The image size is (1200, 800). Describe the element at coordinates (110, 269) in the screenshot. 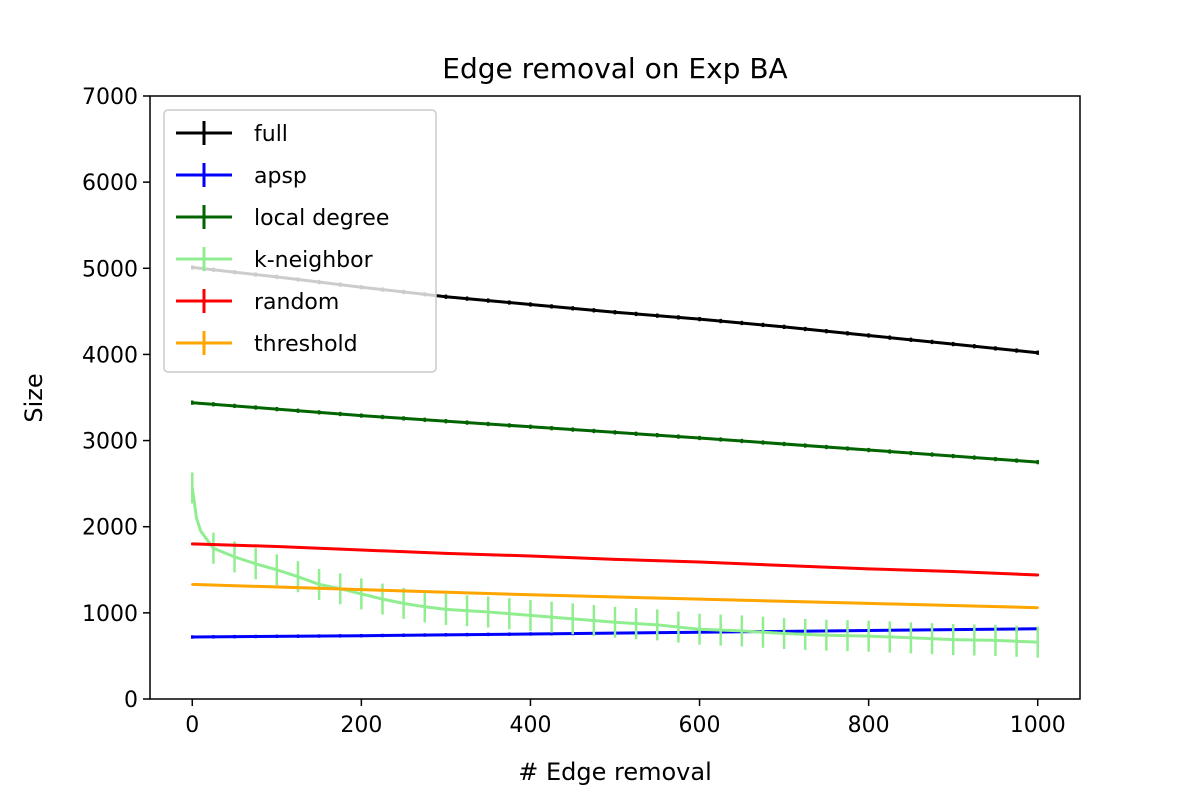

I see `y-tick-label: 5000` at that location.